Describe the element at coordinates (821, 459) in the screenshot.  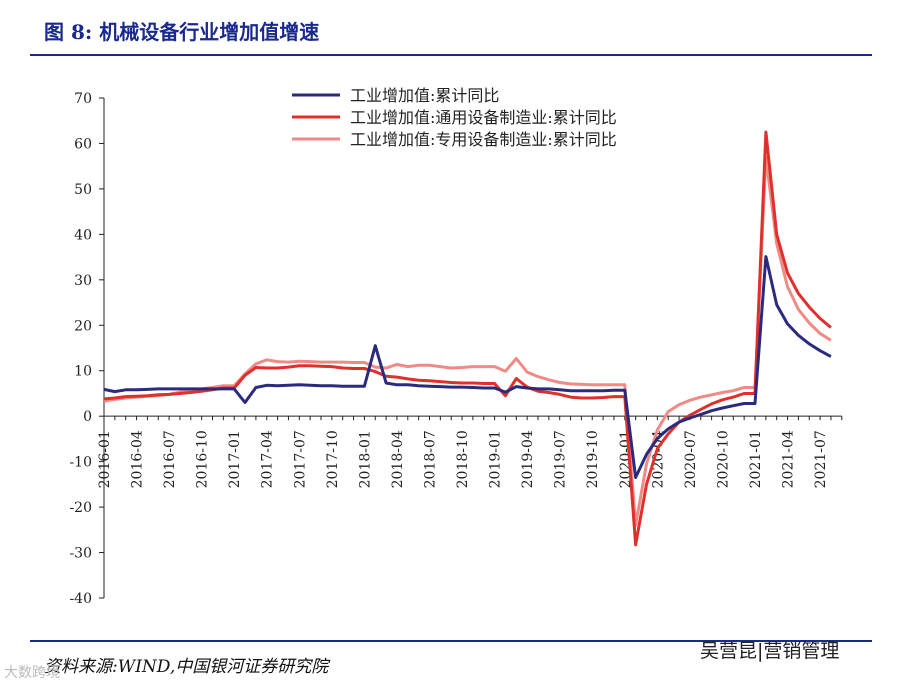
I see `x-tick-label: 2021-07` at that location.